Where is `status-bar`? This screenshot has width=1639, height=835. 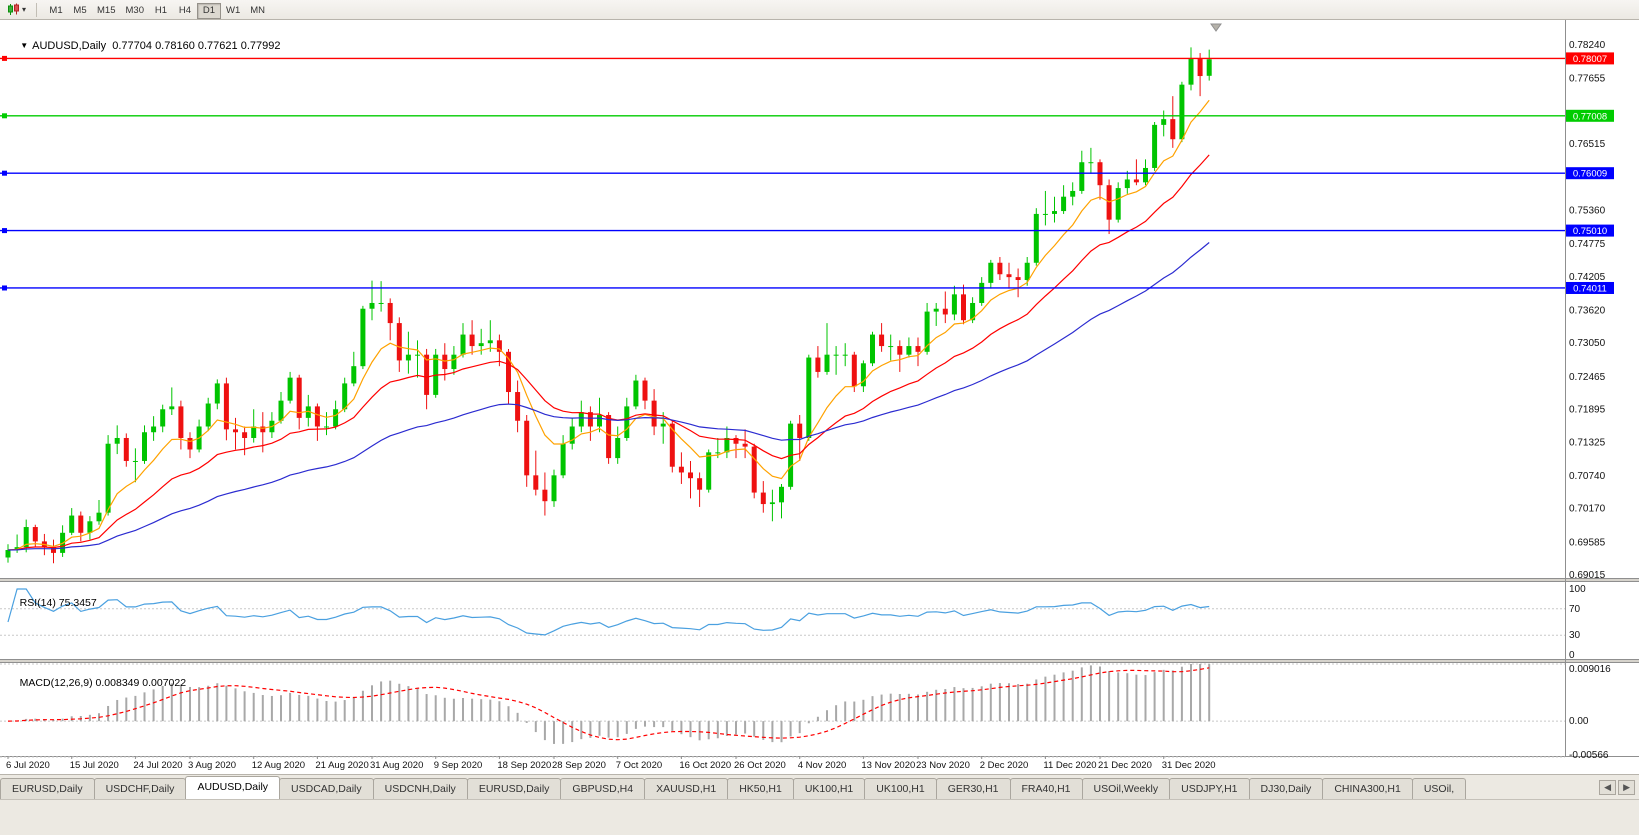 status-bar is located at coordinates (819, 817).